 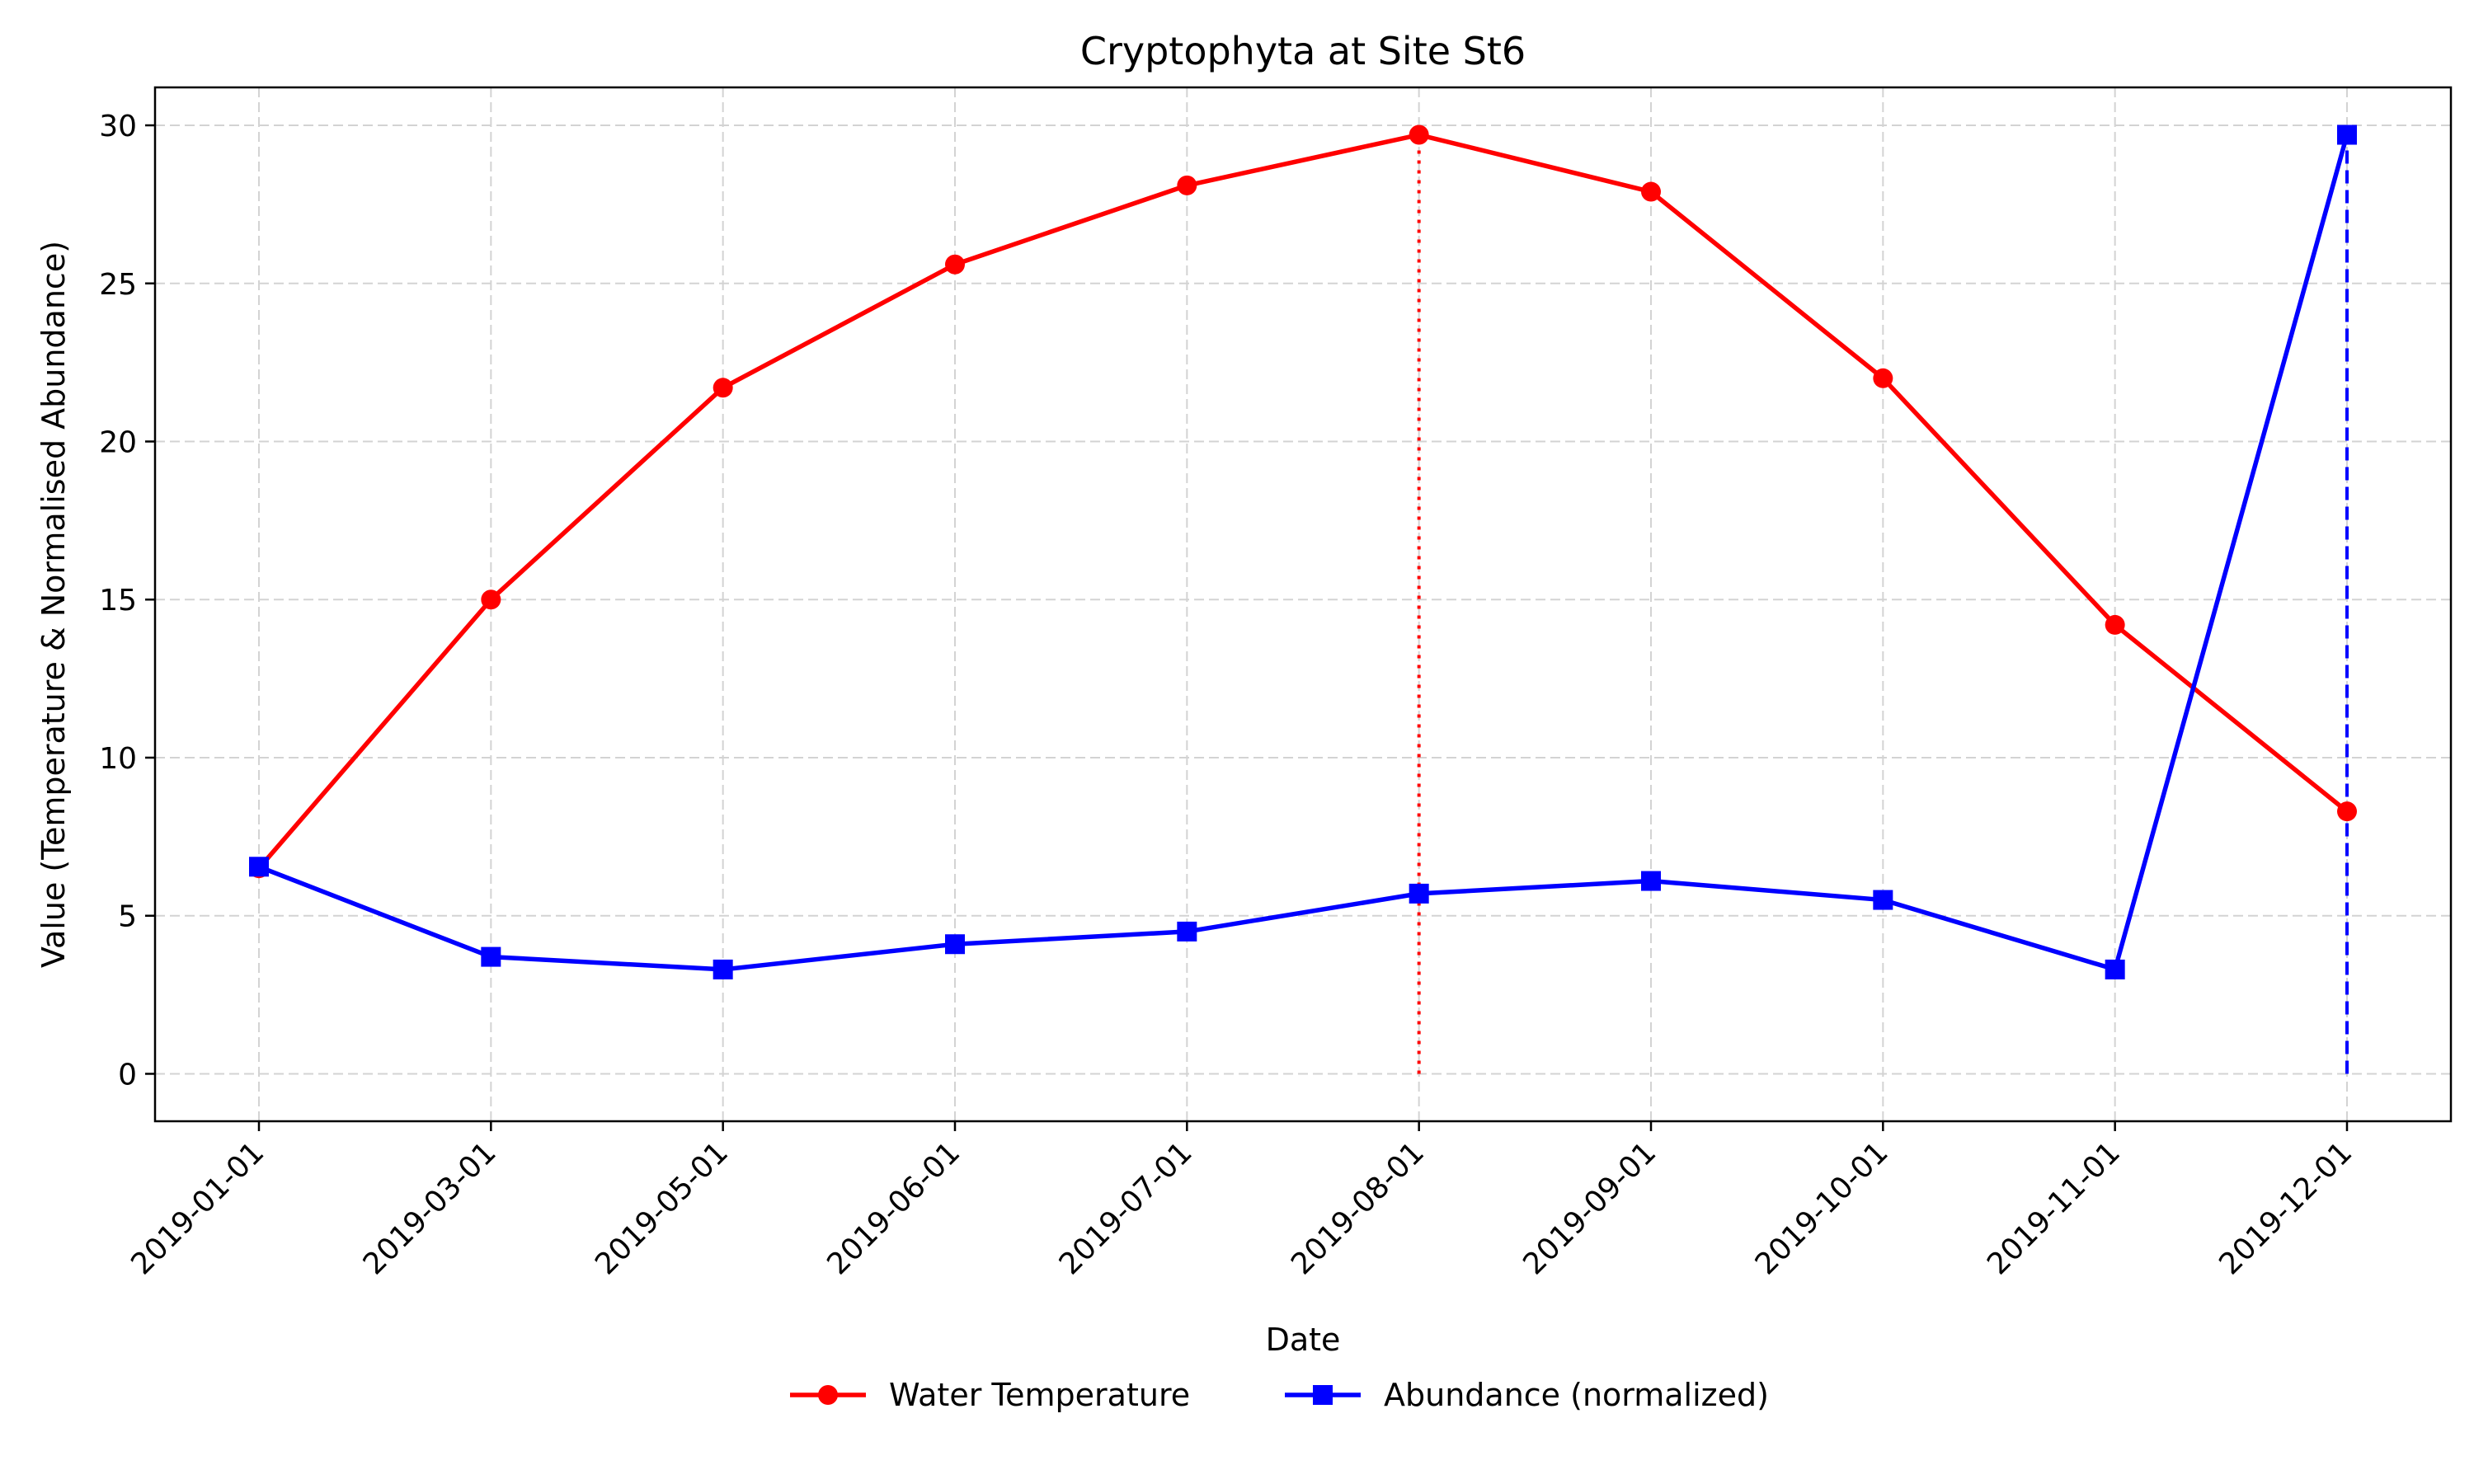 What do you see at coordinates (1303, 1340) in the screenshot?
I see `x-axis-label: Date` at bounding box center [1303, 1340].